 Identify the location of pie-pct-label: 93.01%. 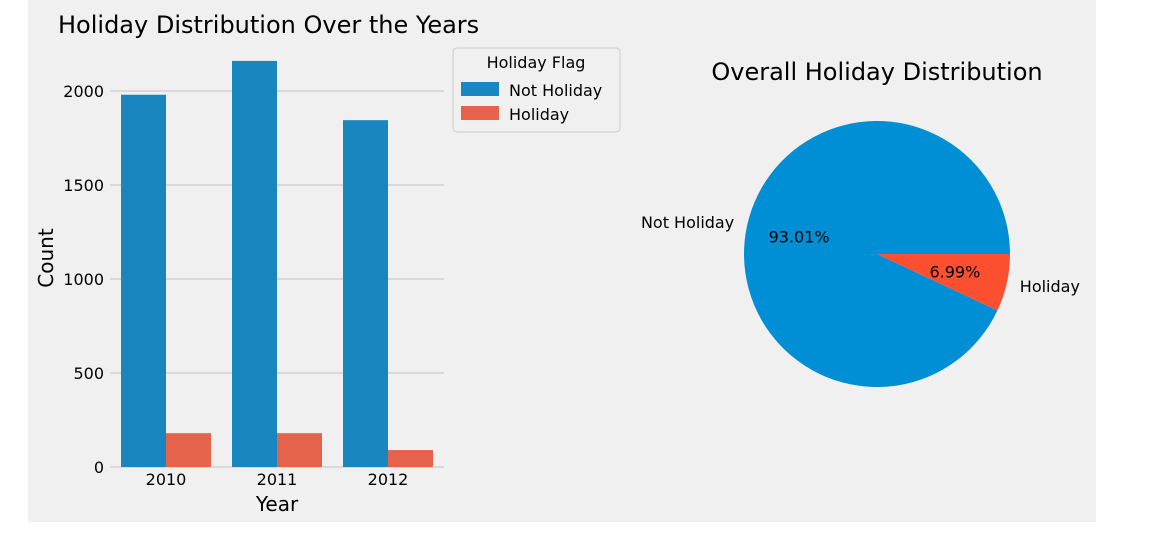
(799, 237).